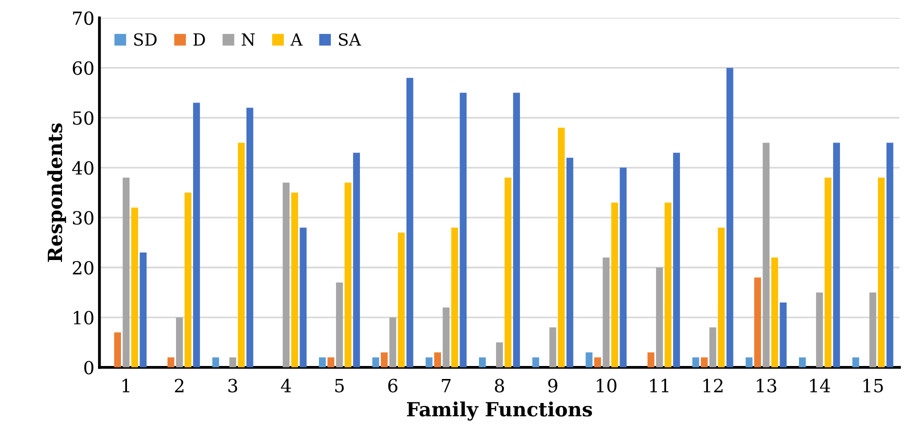 Image resolution: width=904 pixels, height=448 pixels. I want to click on legend-label: SA, so click(350, 39).